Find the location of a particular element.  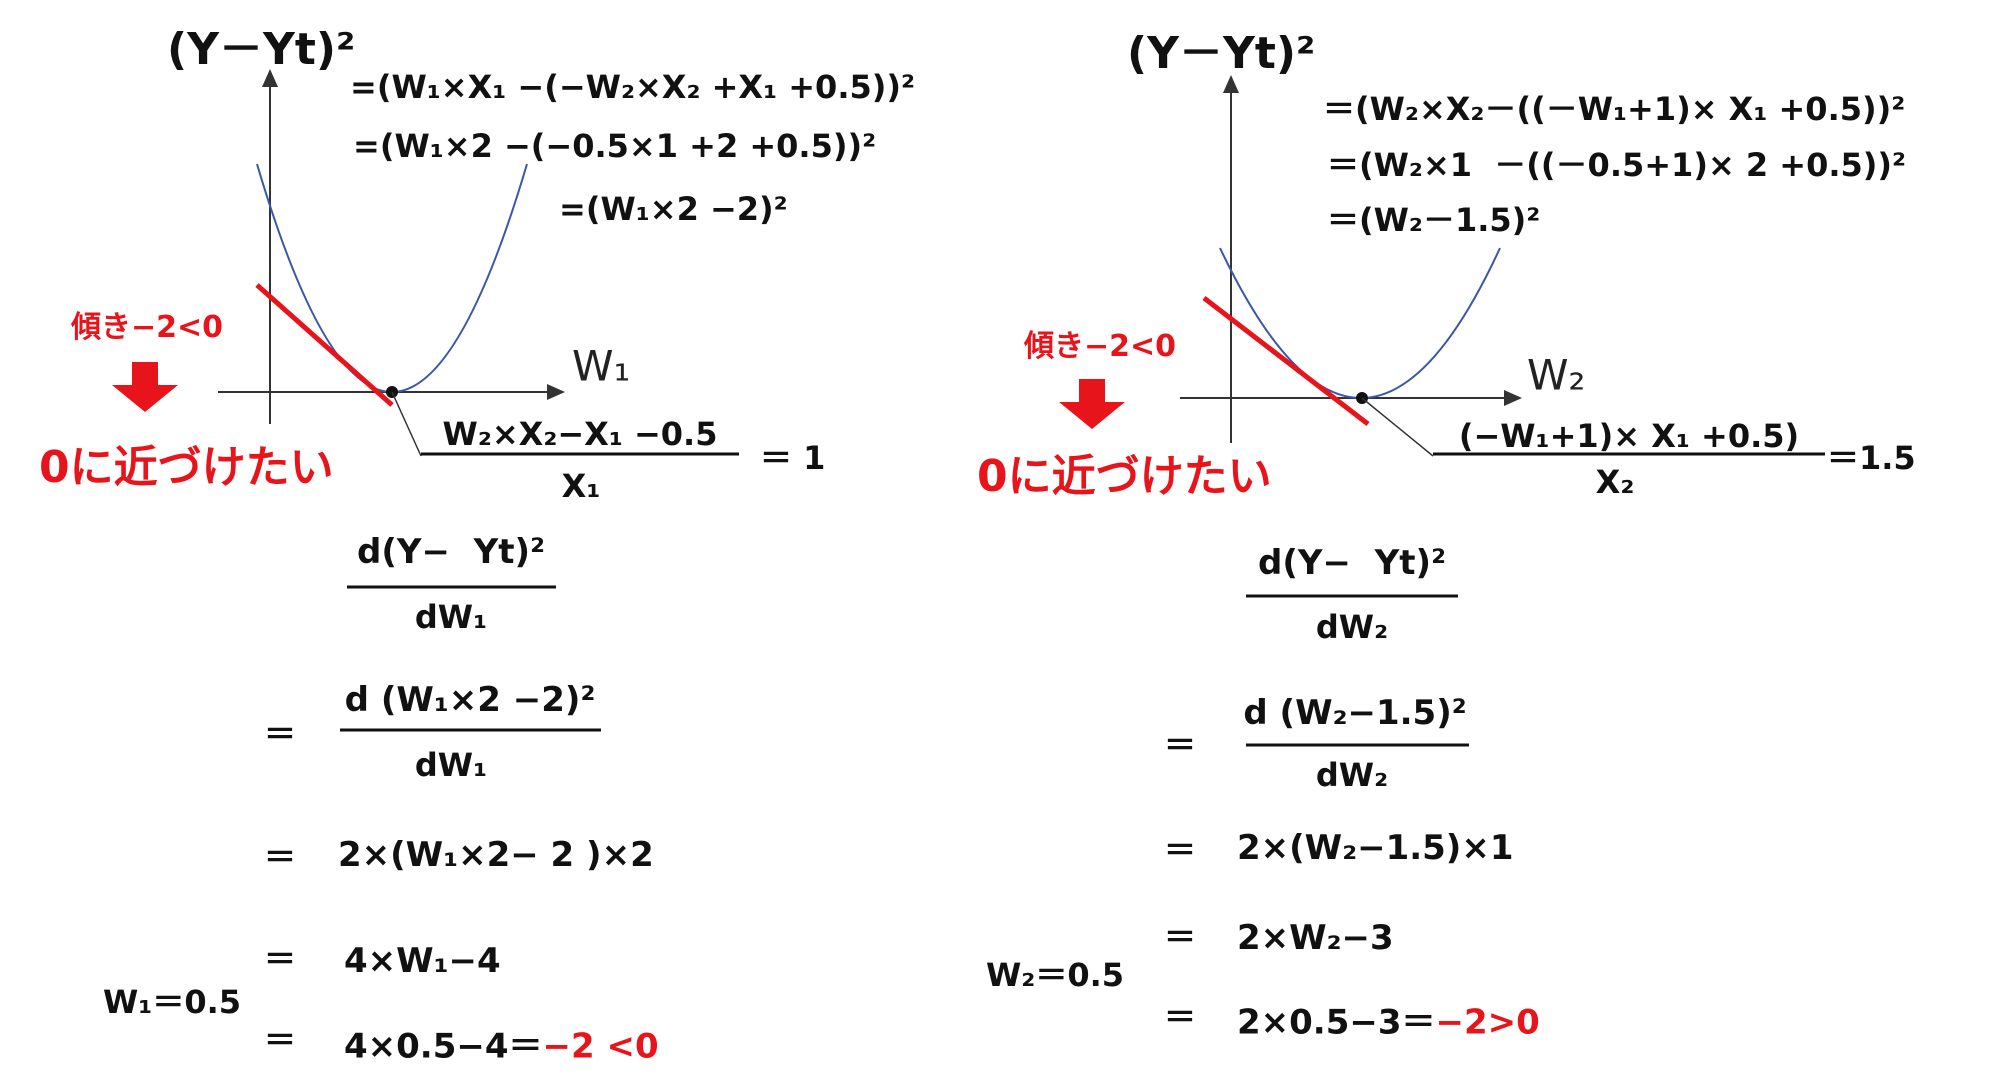

step: 2×W₂−3 is located at coordinates (1315, 938).